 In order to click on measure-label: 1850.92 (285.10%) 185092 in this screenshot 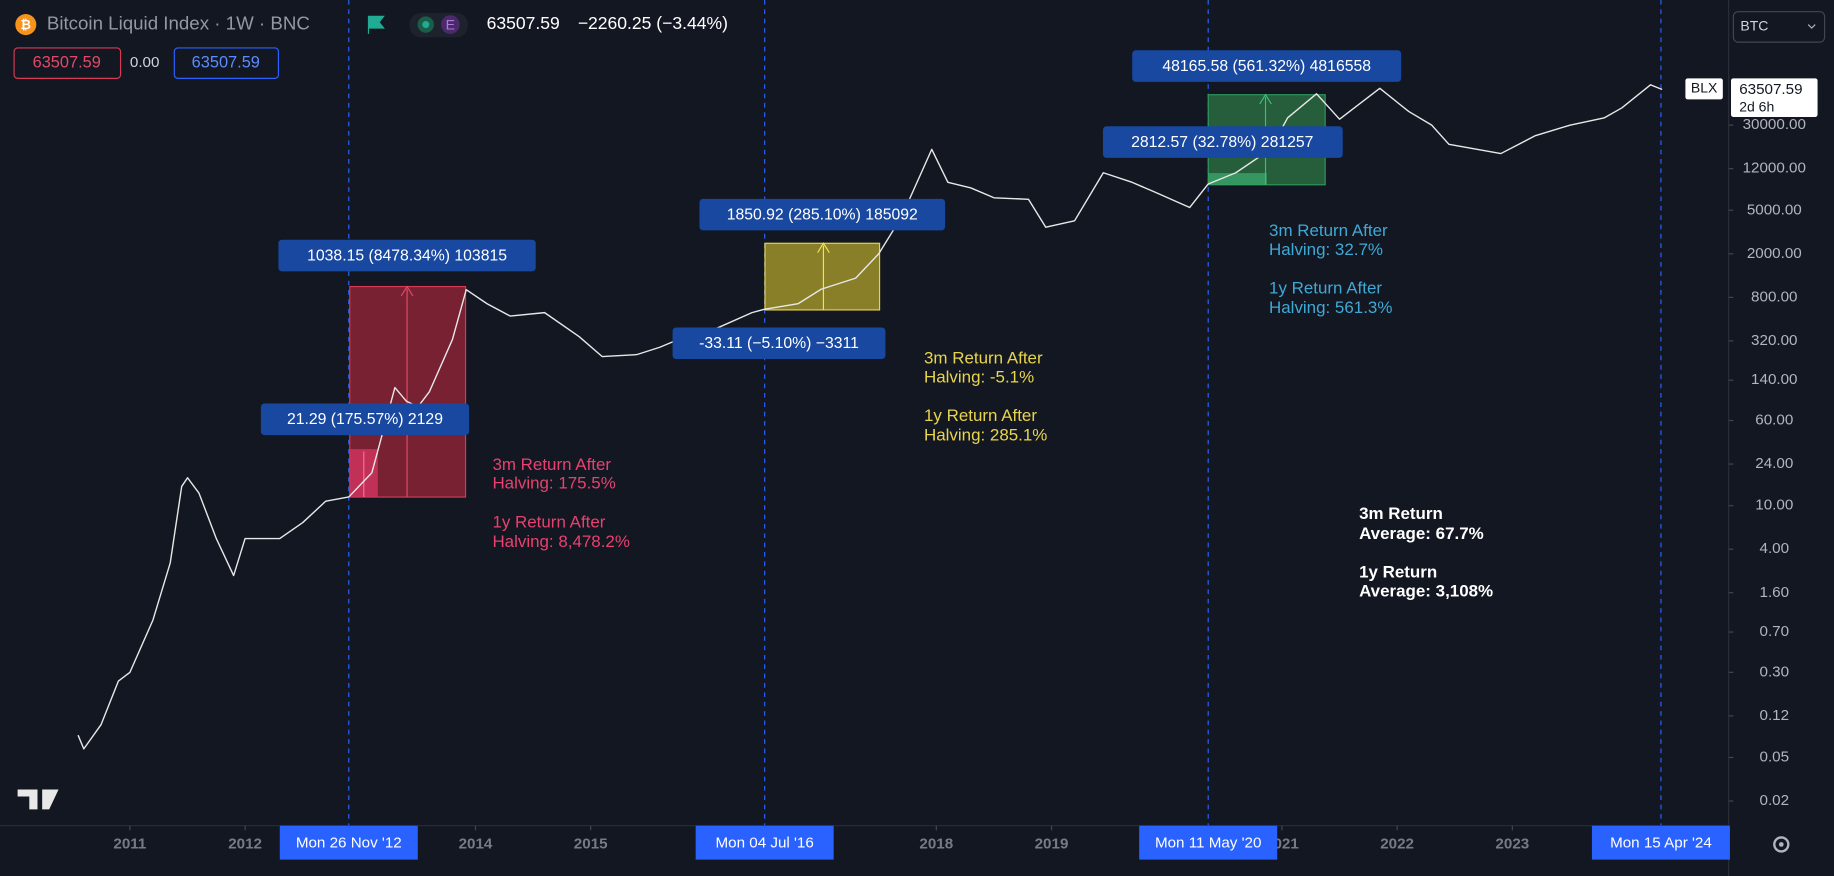, I will do `click(822, 214)`.